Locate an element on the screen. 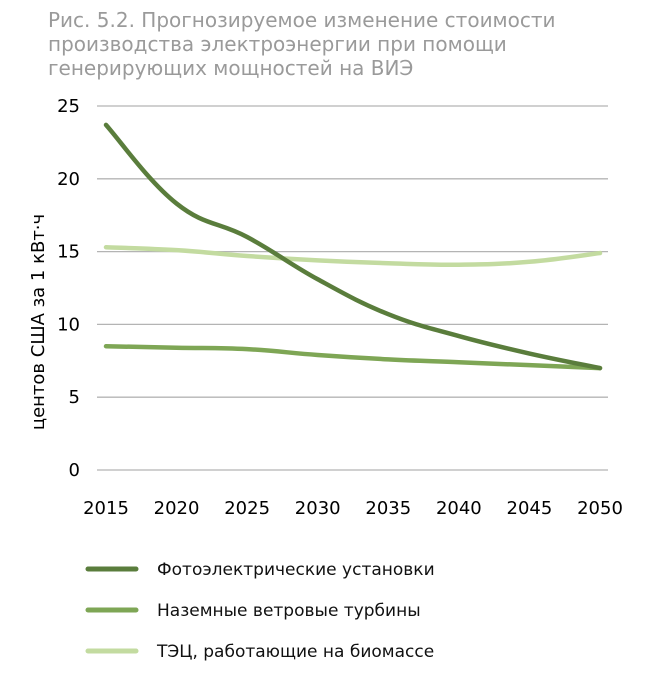  legend-label-3: ТЭЦ, работающие на биомассе is located at coordinates (295, 652).